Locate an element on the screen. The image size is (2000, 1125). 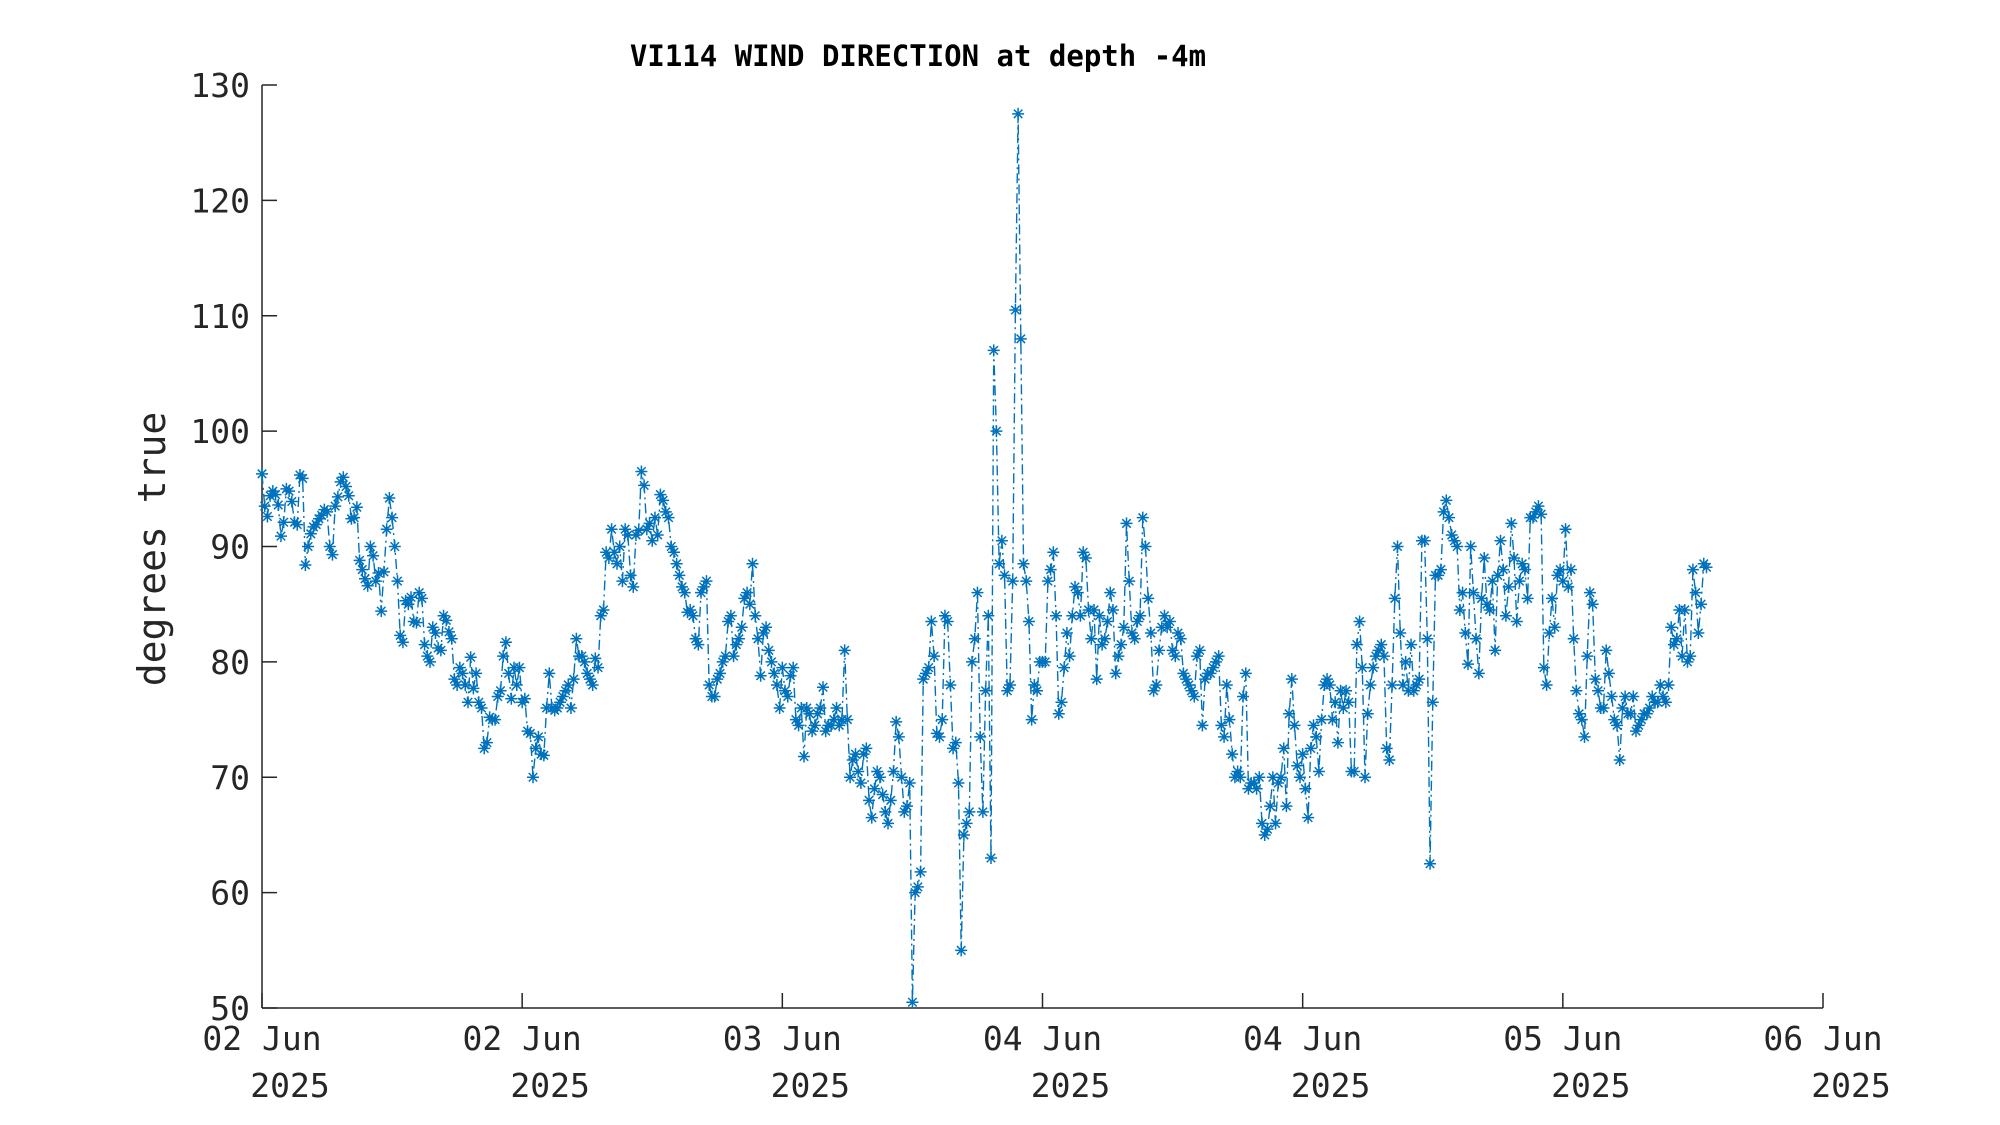
y-tick-label: 120 is located at coordinates (220, 200).